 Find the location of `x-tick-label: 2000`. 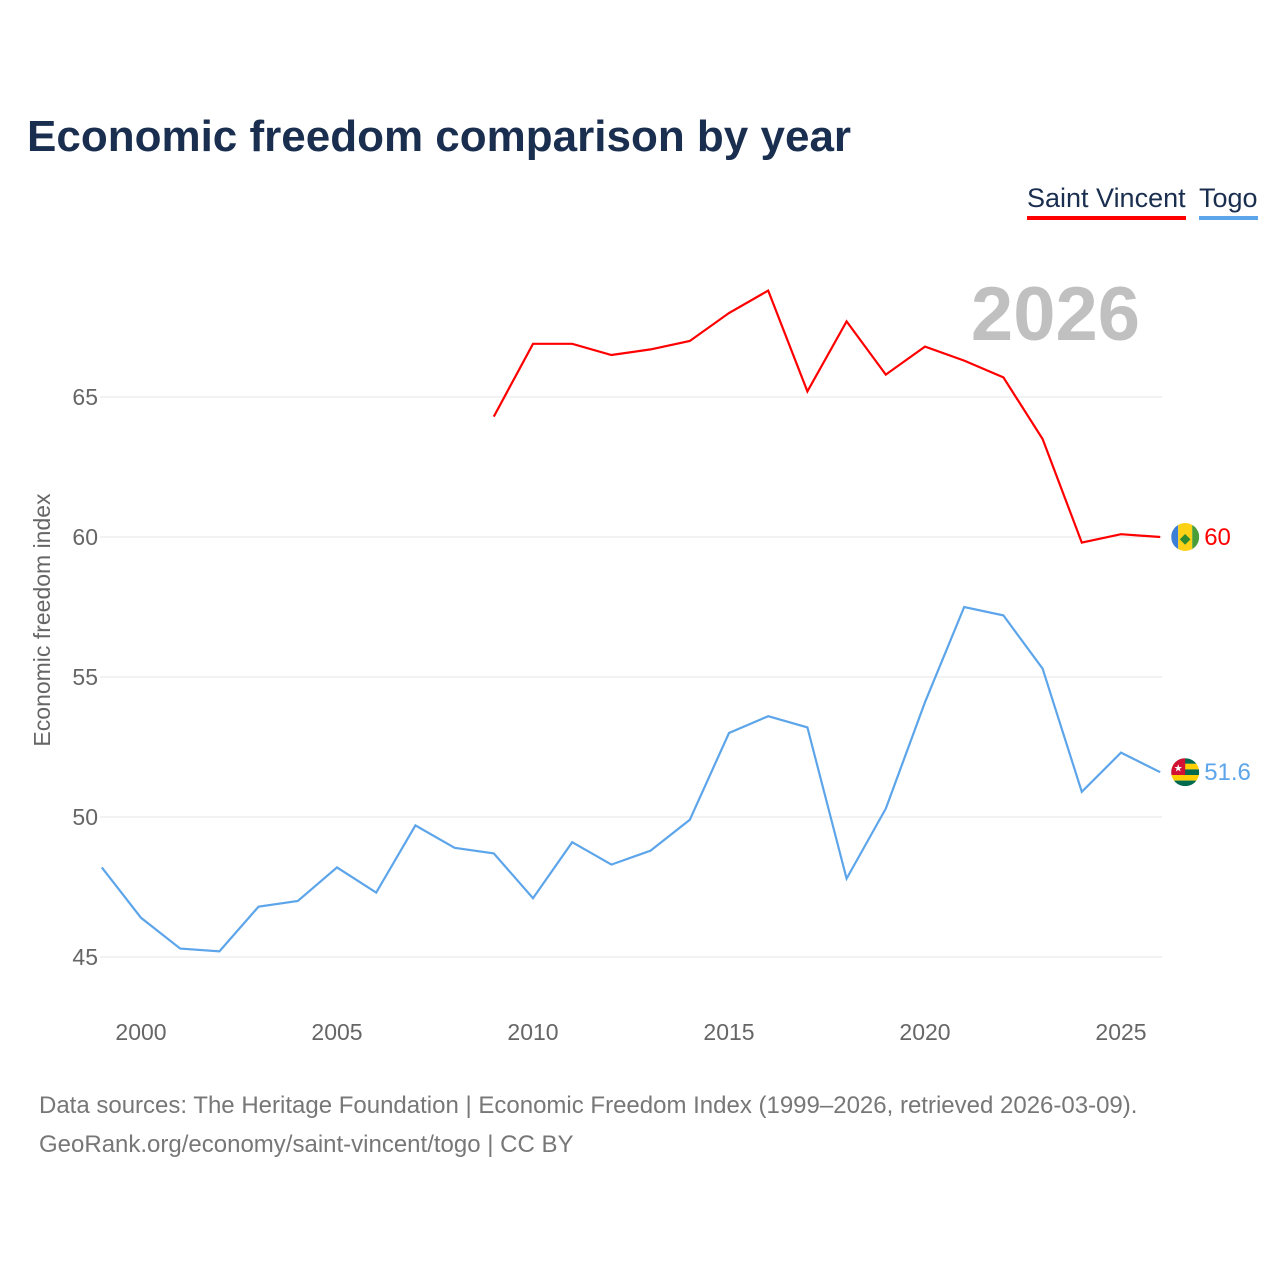

x-tick-label: 2000 is located at coordinates (140, 1032).